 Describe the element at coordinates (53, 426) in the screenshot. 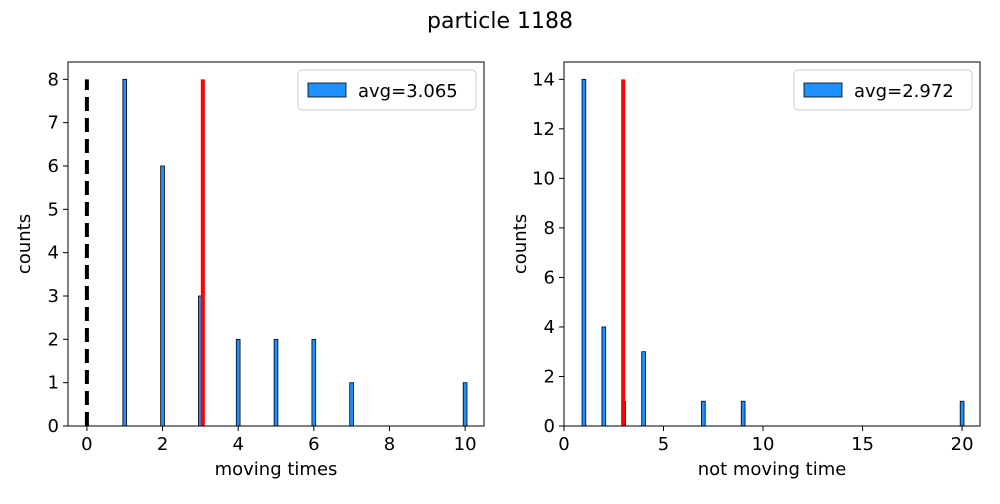

I see `chart-1-y-tick-label: 0` at that location.